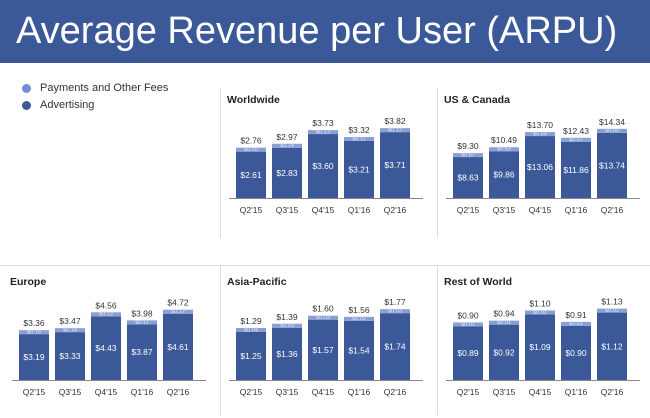  What do you see at coordinates (251, 141) in the screenshot?
I see `data-label-total: $2.76` at bounding box center [251, 141].